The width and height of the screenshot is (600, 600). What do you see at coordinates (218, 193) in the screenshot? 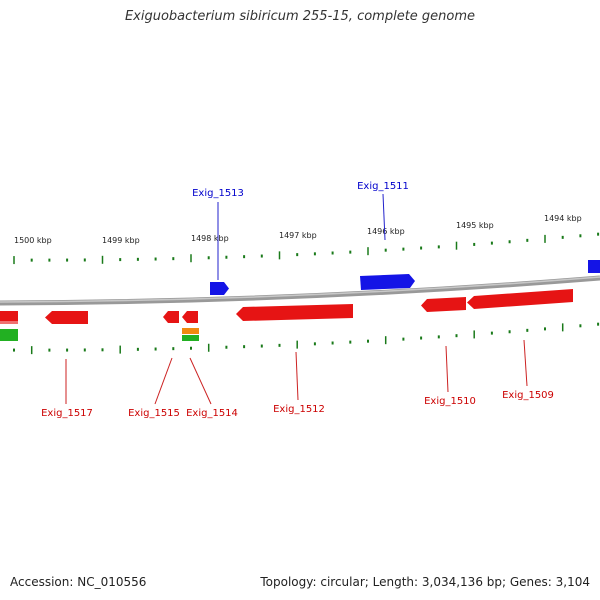
I see `gene-label-exig-1513: Exig_1513` at bounding box center [218, 193].